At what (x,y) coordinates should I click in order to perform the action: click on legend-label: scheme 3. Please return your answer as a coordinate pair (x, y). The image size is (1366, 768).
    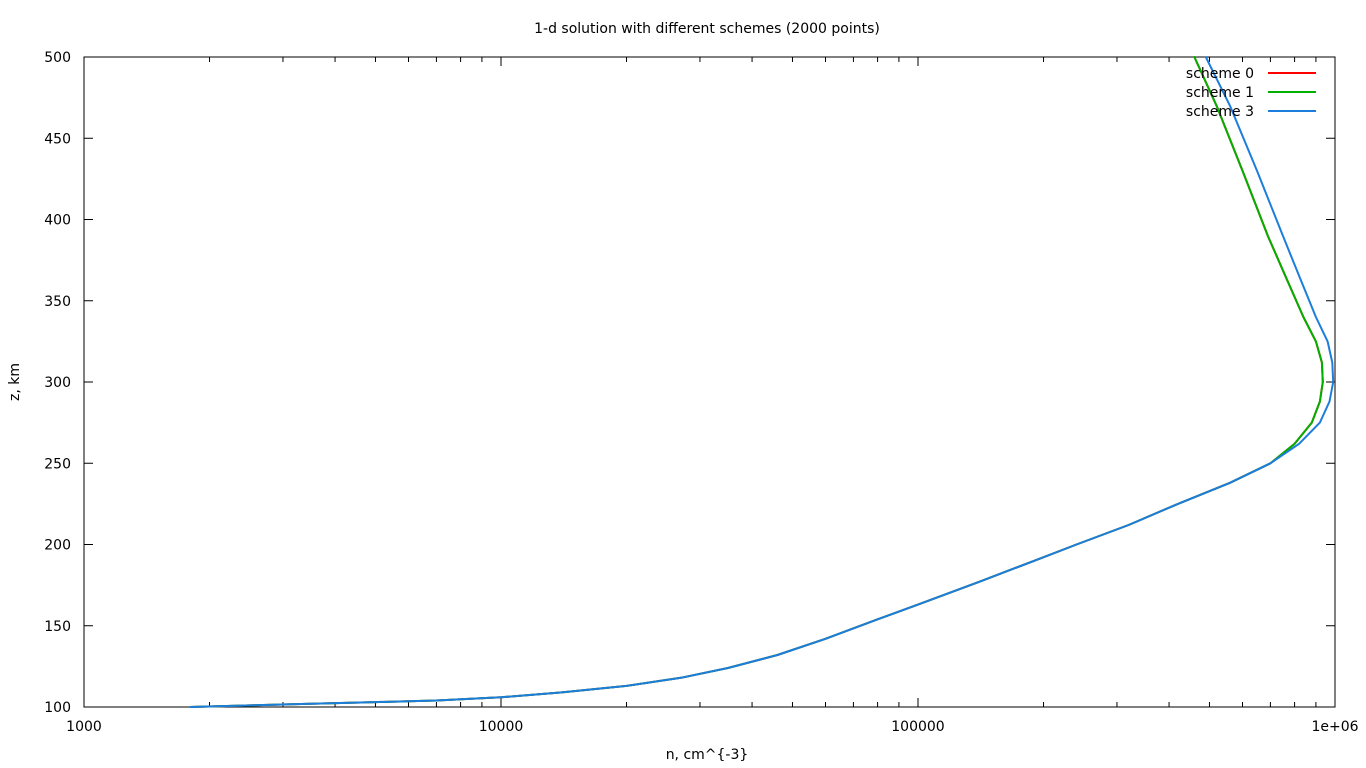
    Looking at the image, I should click on (1220, 112).